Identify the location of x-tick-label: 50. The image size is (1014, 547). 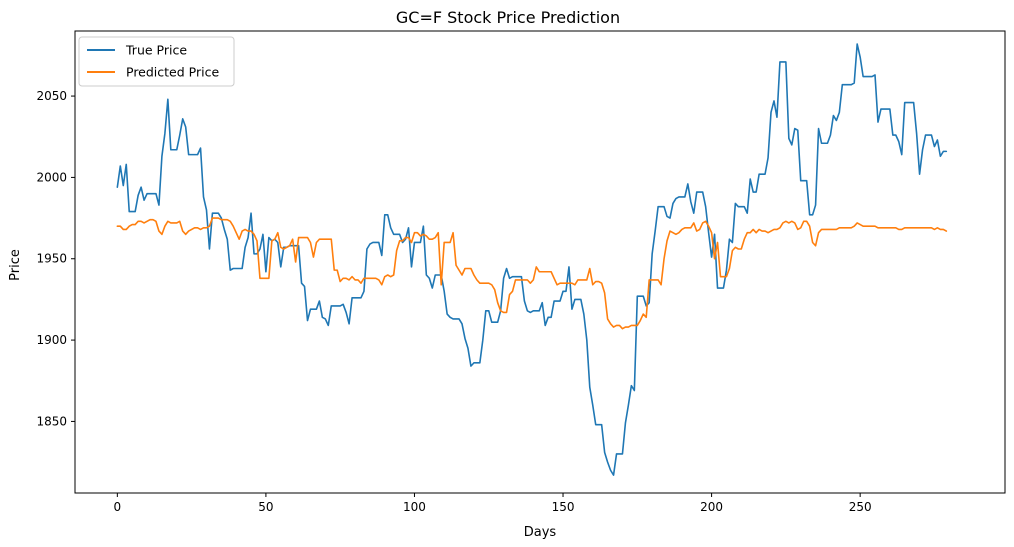
(265, 507).